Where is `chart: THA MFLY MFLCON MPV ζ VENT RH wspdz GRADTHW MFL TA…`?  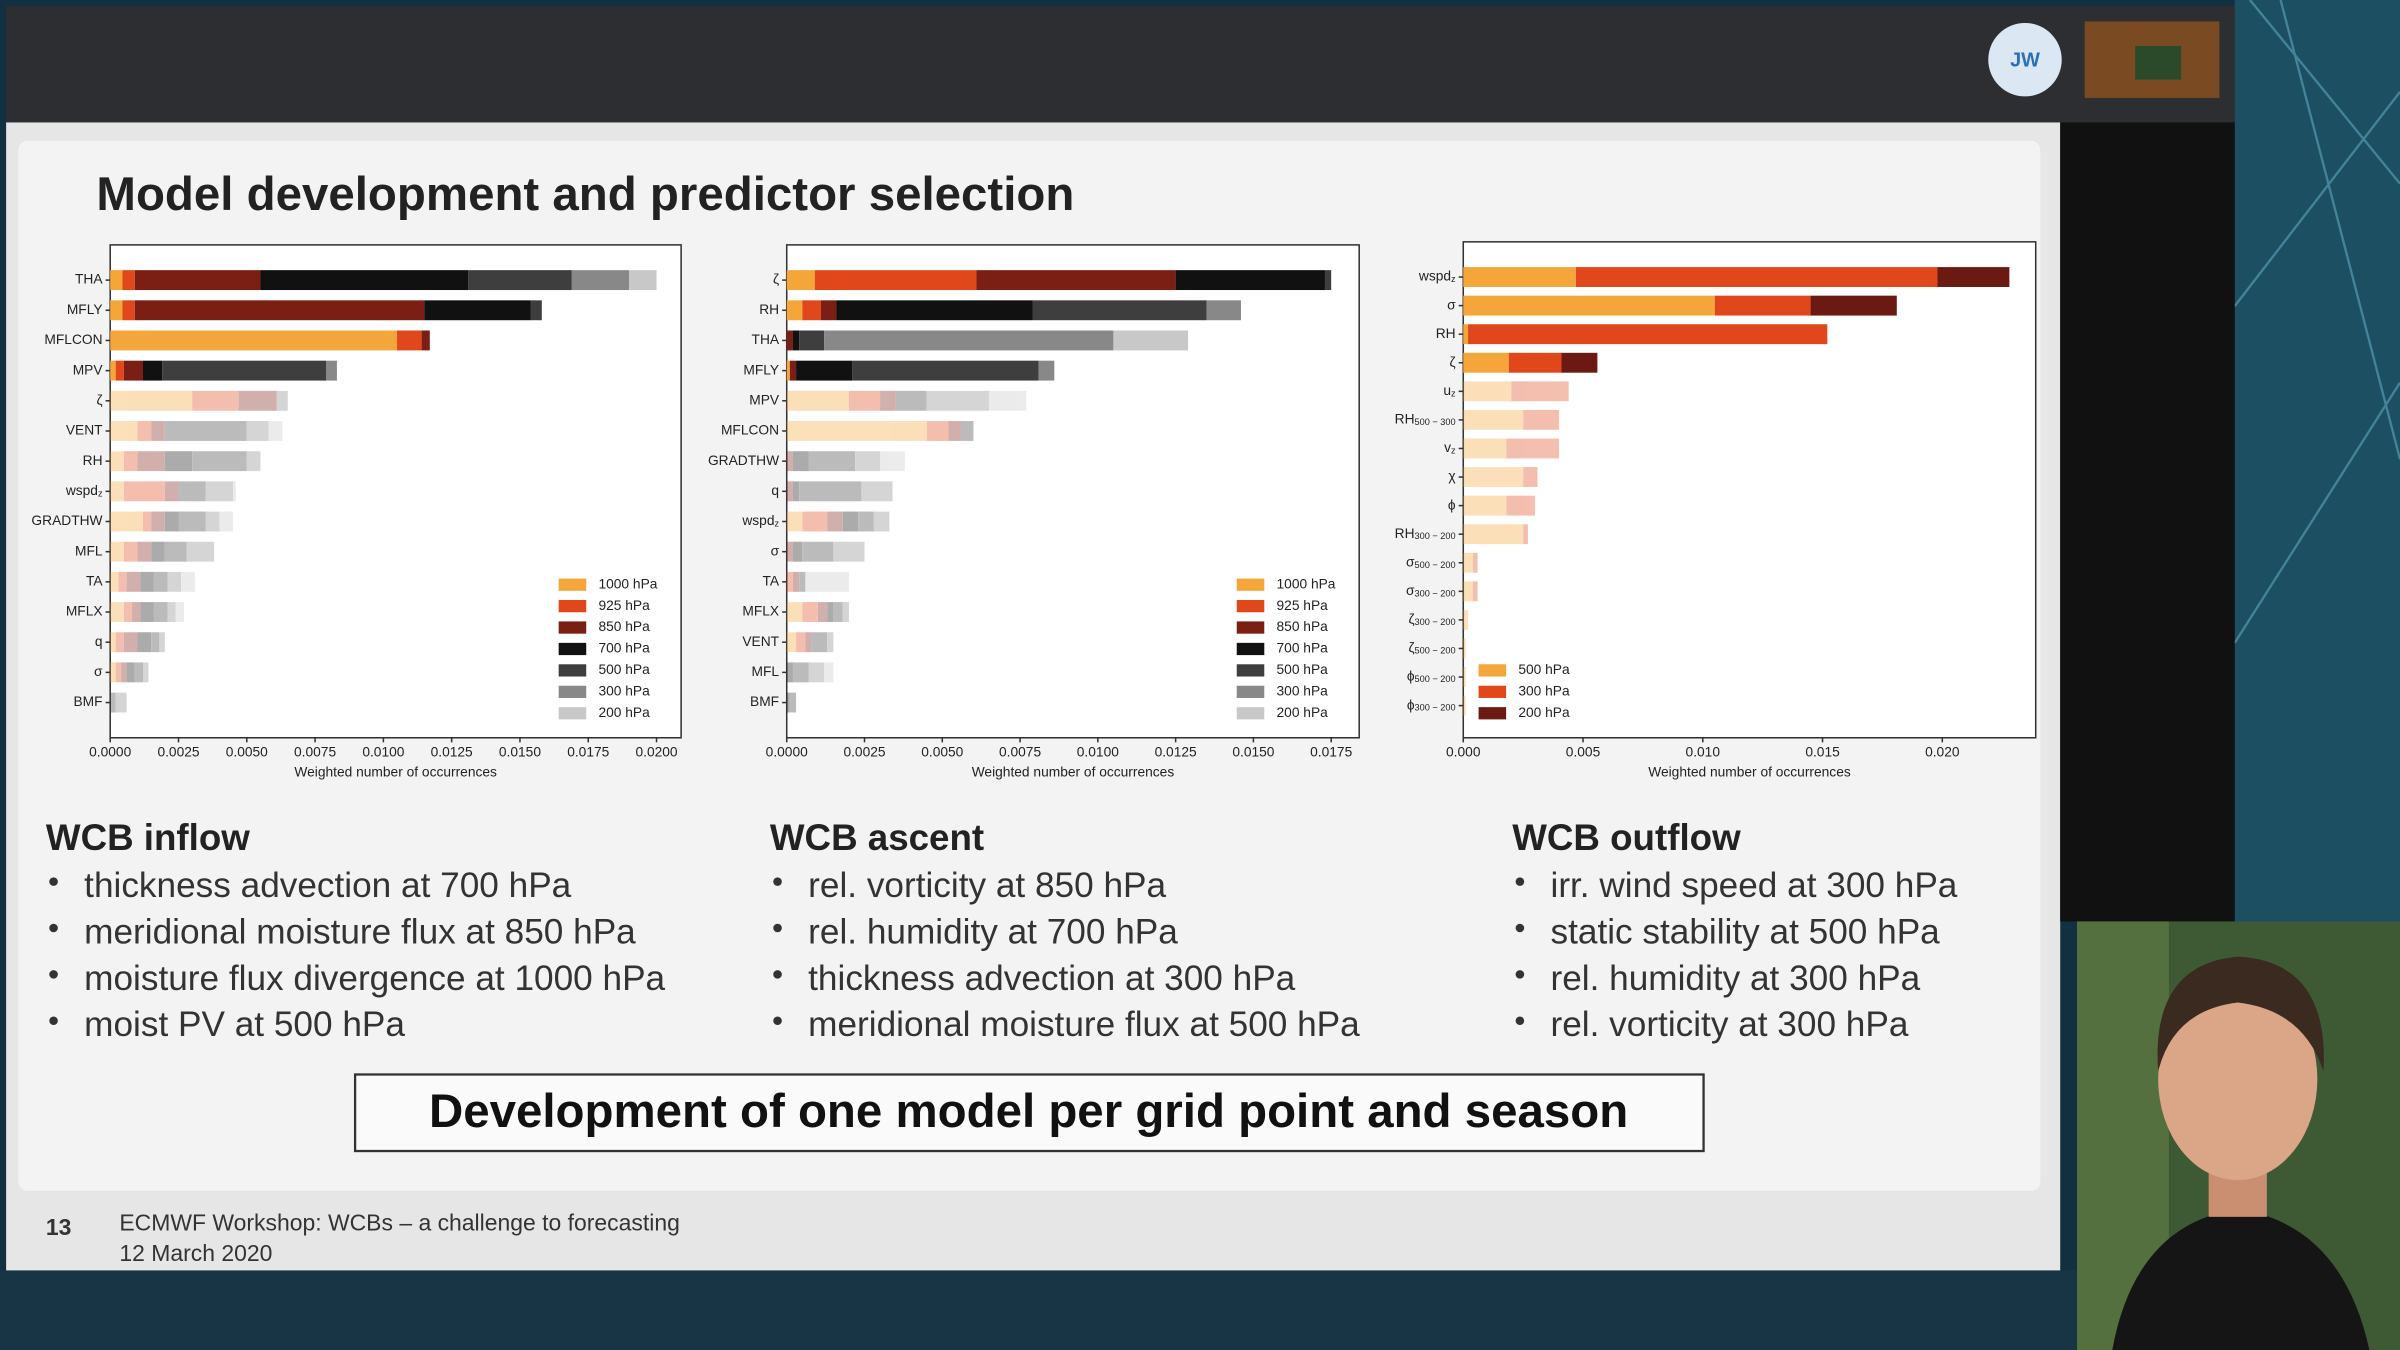 chart: THA MFLY MFLCON MPV ζ VENT RH wspdz GRADTHW MFL TA… is located at coordinates (356, 512).